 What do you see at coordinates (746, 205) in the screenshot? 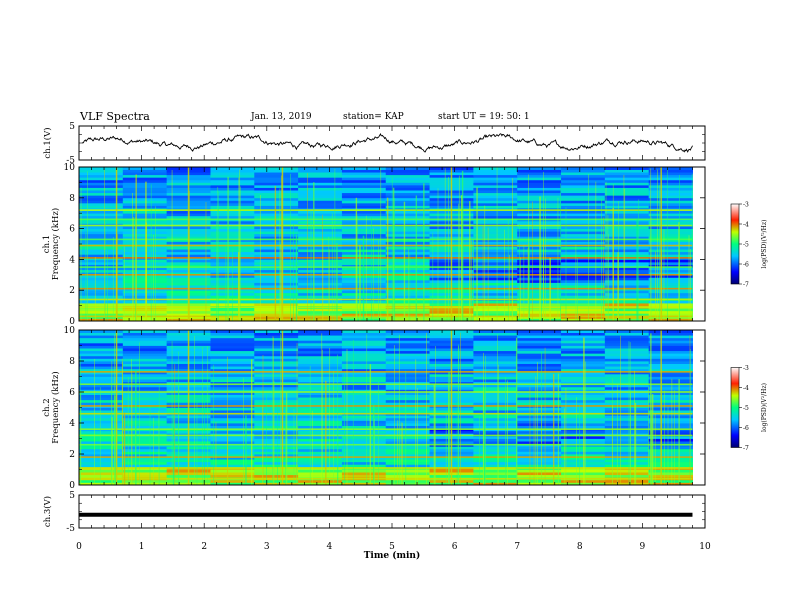
I see `colorbar-tick-label: -3` at bounding box center [746, 205].